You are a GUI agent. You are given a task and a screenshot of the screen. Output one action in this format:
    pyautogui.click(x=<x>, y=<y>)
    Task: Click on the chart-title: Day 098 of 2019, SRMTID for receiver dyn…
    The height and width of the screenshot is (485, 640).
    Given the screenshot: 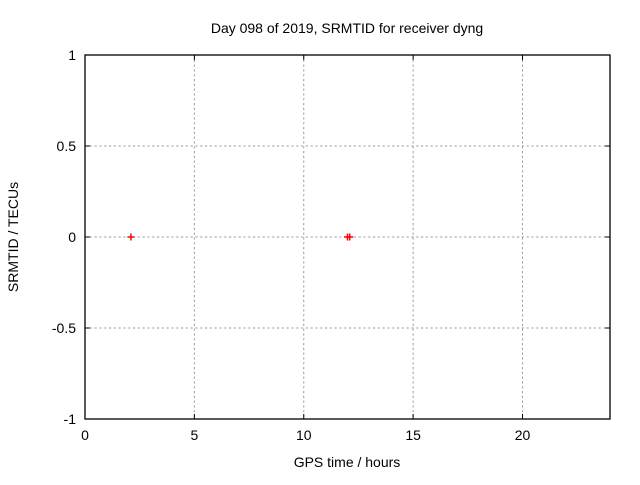 What is the action you would take?
    pyautogui.click(x=347, y=28)
    